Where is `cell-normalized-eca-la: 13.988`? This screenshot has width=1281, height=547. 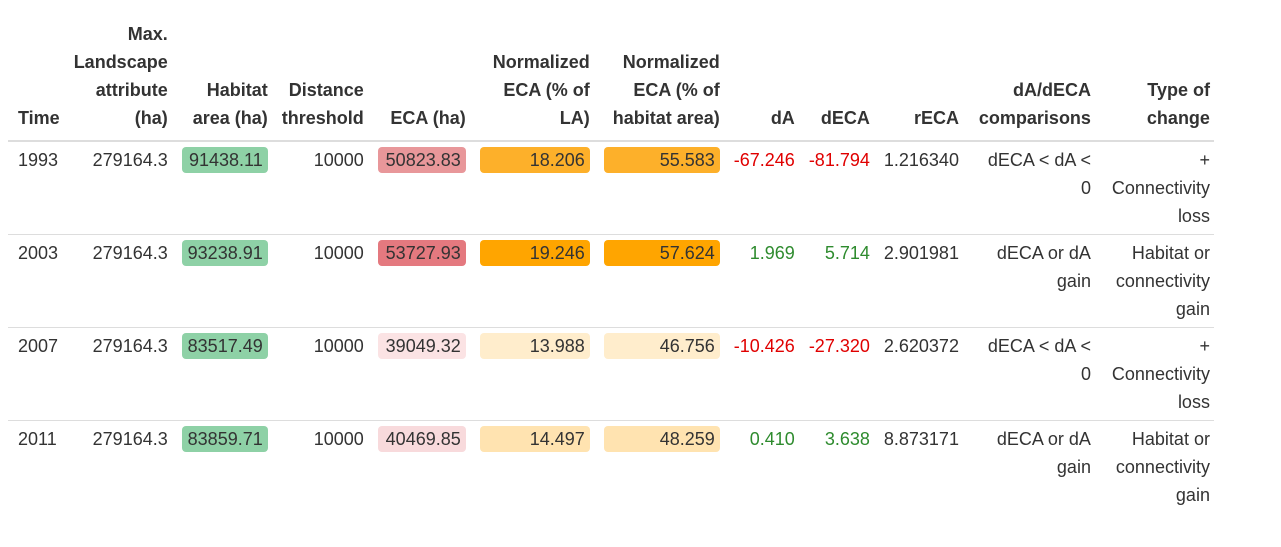
cell-normalized-eca-la: 13.988 is located at coordinates (531, 374).